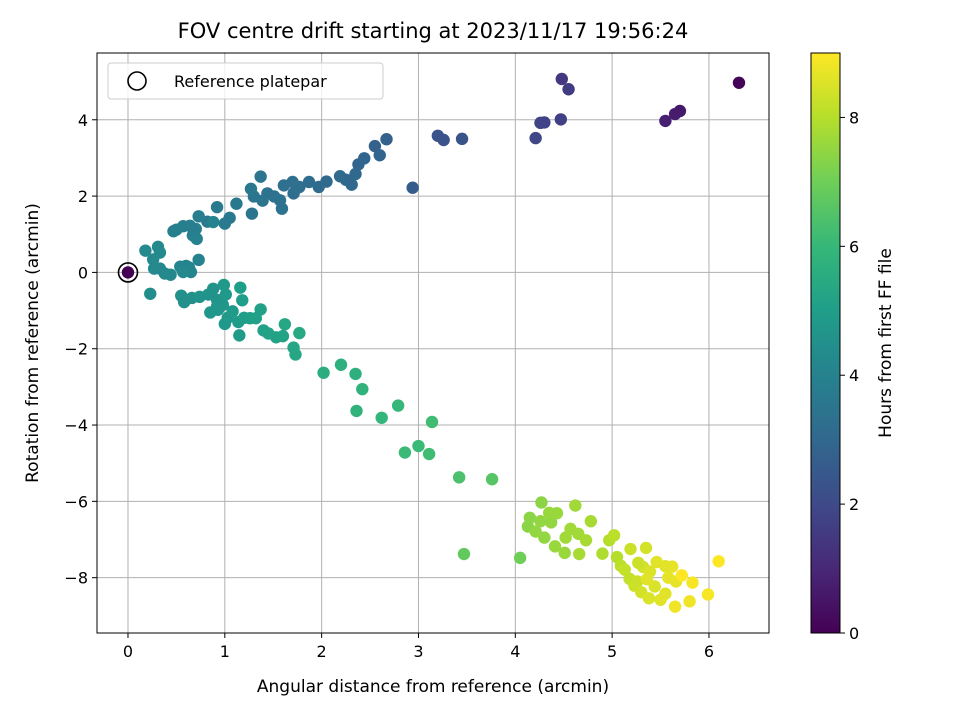 The width and height of the screenshot is (960, 720). What do you see at coordinates (225, 651) in the screenshot?
I see `x-tick-label: 1` at bounding box center [225, 651].